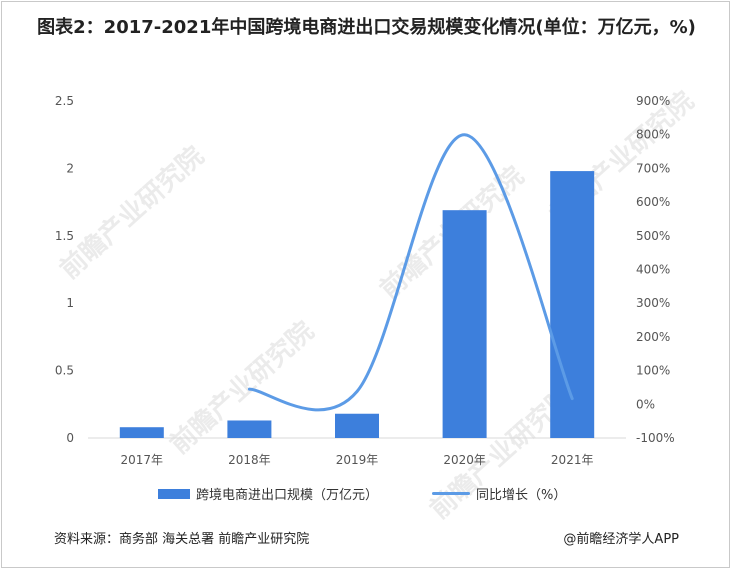 The height and width of the screenshot is (571, 733). I want to click on legend: 跨境电商进出口规模（万亿元） 同比增长（%）, so click(366, 494).